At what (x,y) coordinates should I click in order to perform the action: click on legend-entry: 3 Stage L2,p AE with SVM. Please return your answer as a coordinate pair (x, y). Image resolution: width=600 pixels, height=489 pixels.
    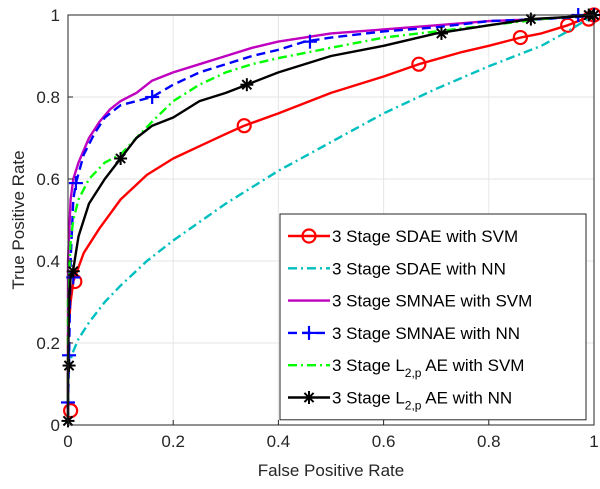
    Looking at the image, I should click on (406, 368).